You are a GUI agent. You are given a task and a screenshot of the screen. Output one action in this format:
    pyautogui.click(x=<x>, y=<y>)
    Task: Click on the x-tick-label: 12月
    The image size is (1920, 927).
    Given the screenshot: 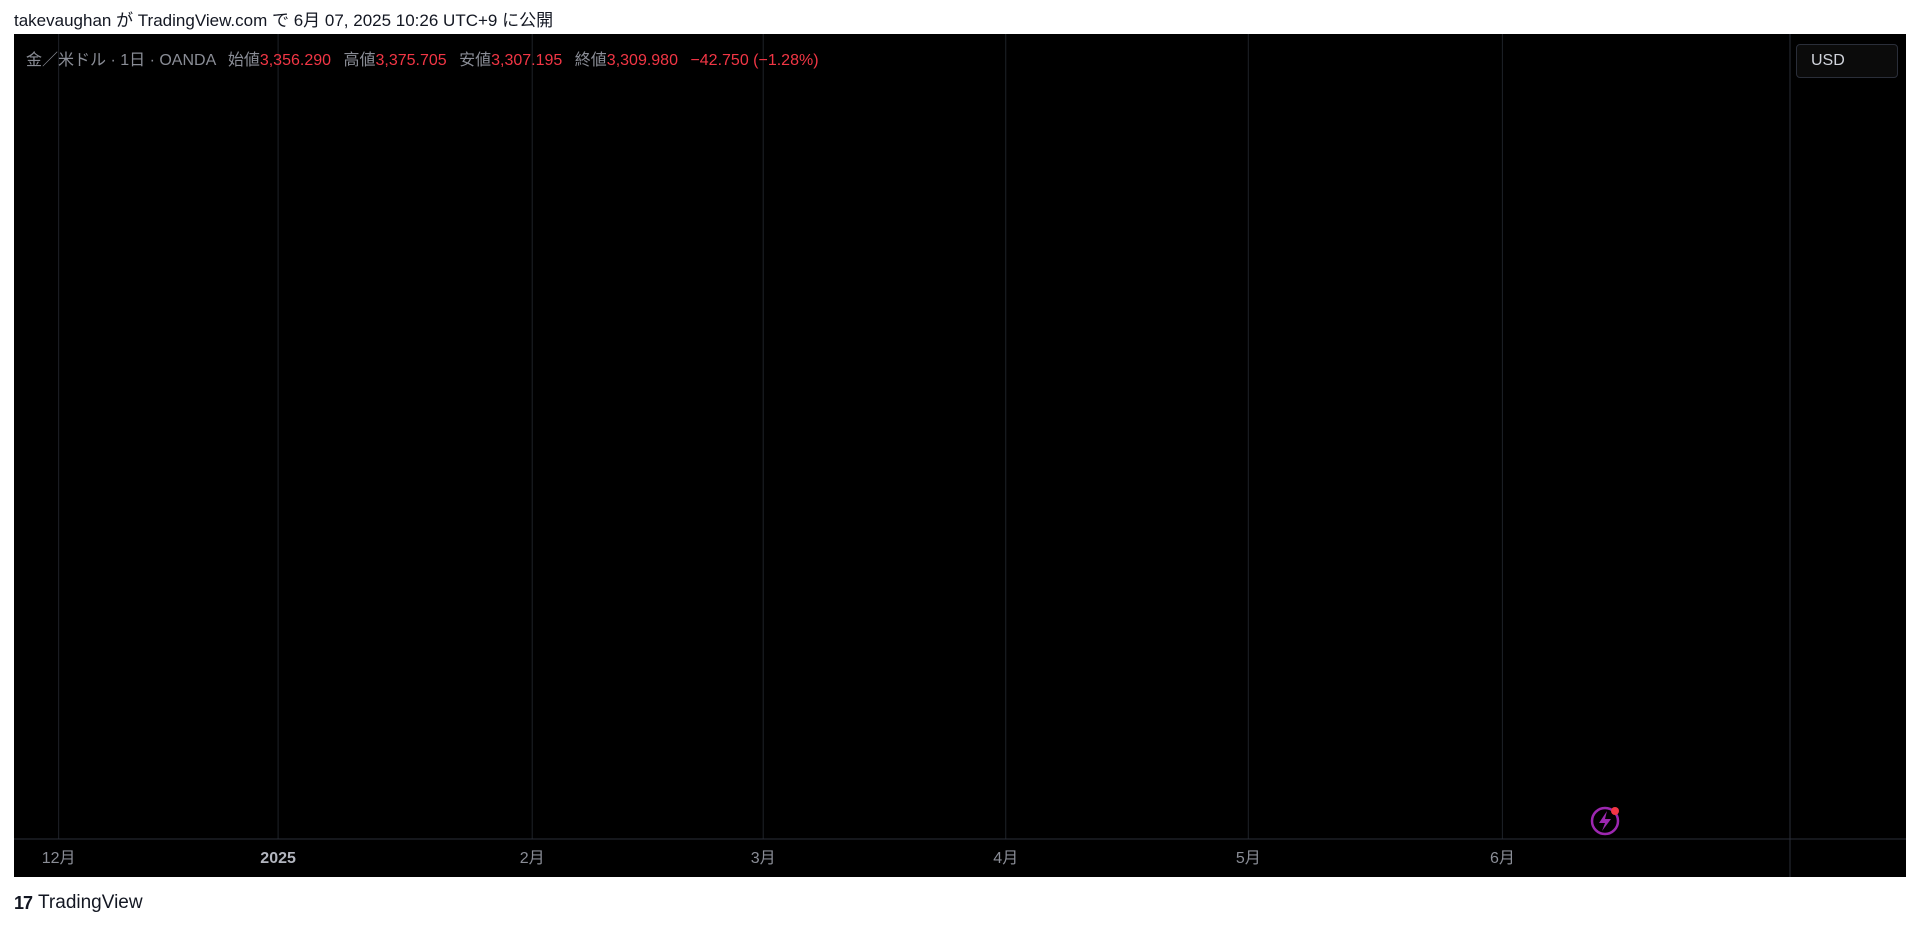 What is the action you would take?
    pyautogui.click(x=59, y=858)
    